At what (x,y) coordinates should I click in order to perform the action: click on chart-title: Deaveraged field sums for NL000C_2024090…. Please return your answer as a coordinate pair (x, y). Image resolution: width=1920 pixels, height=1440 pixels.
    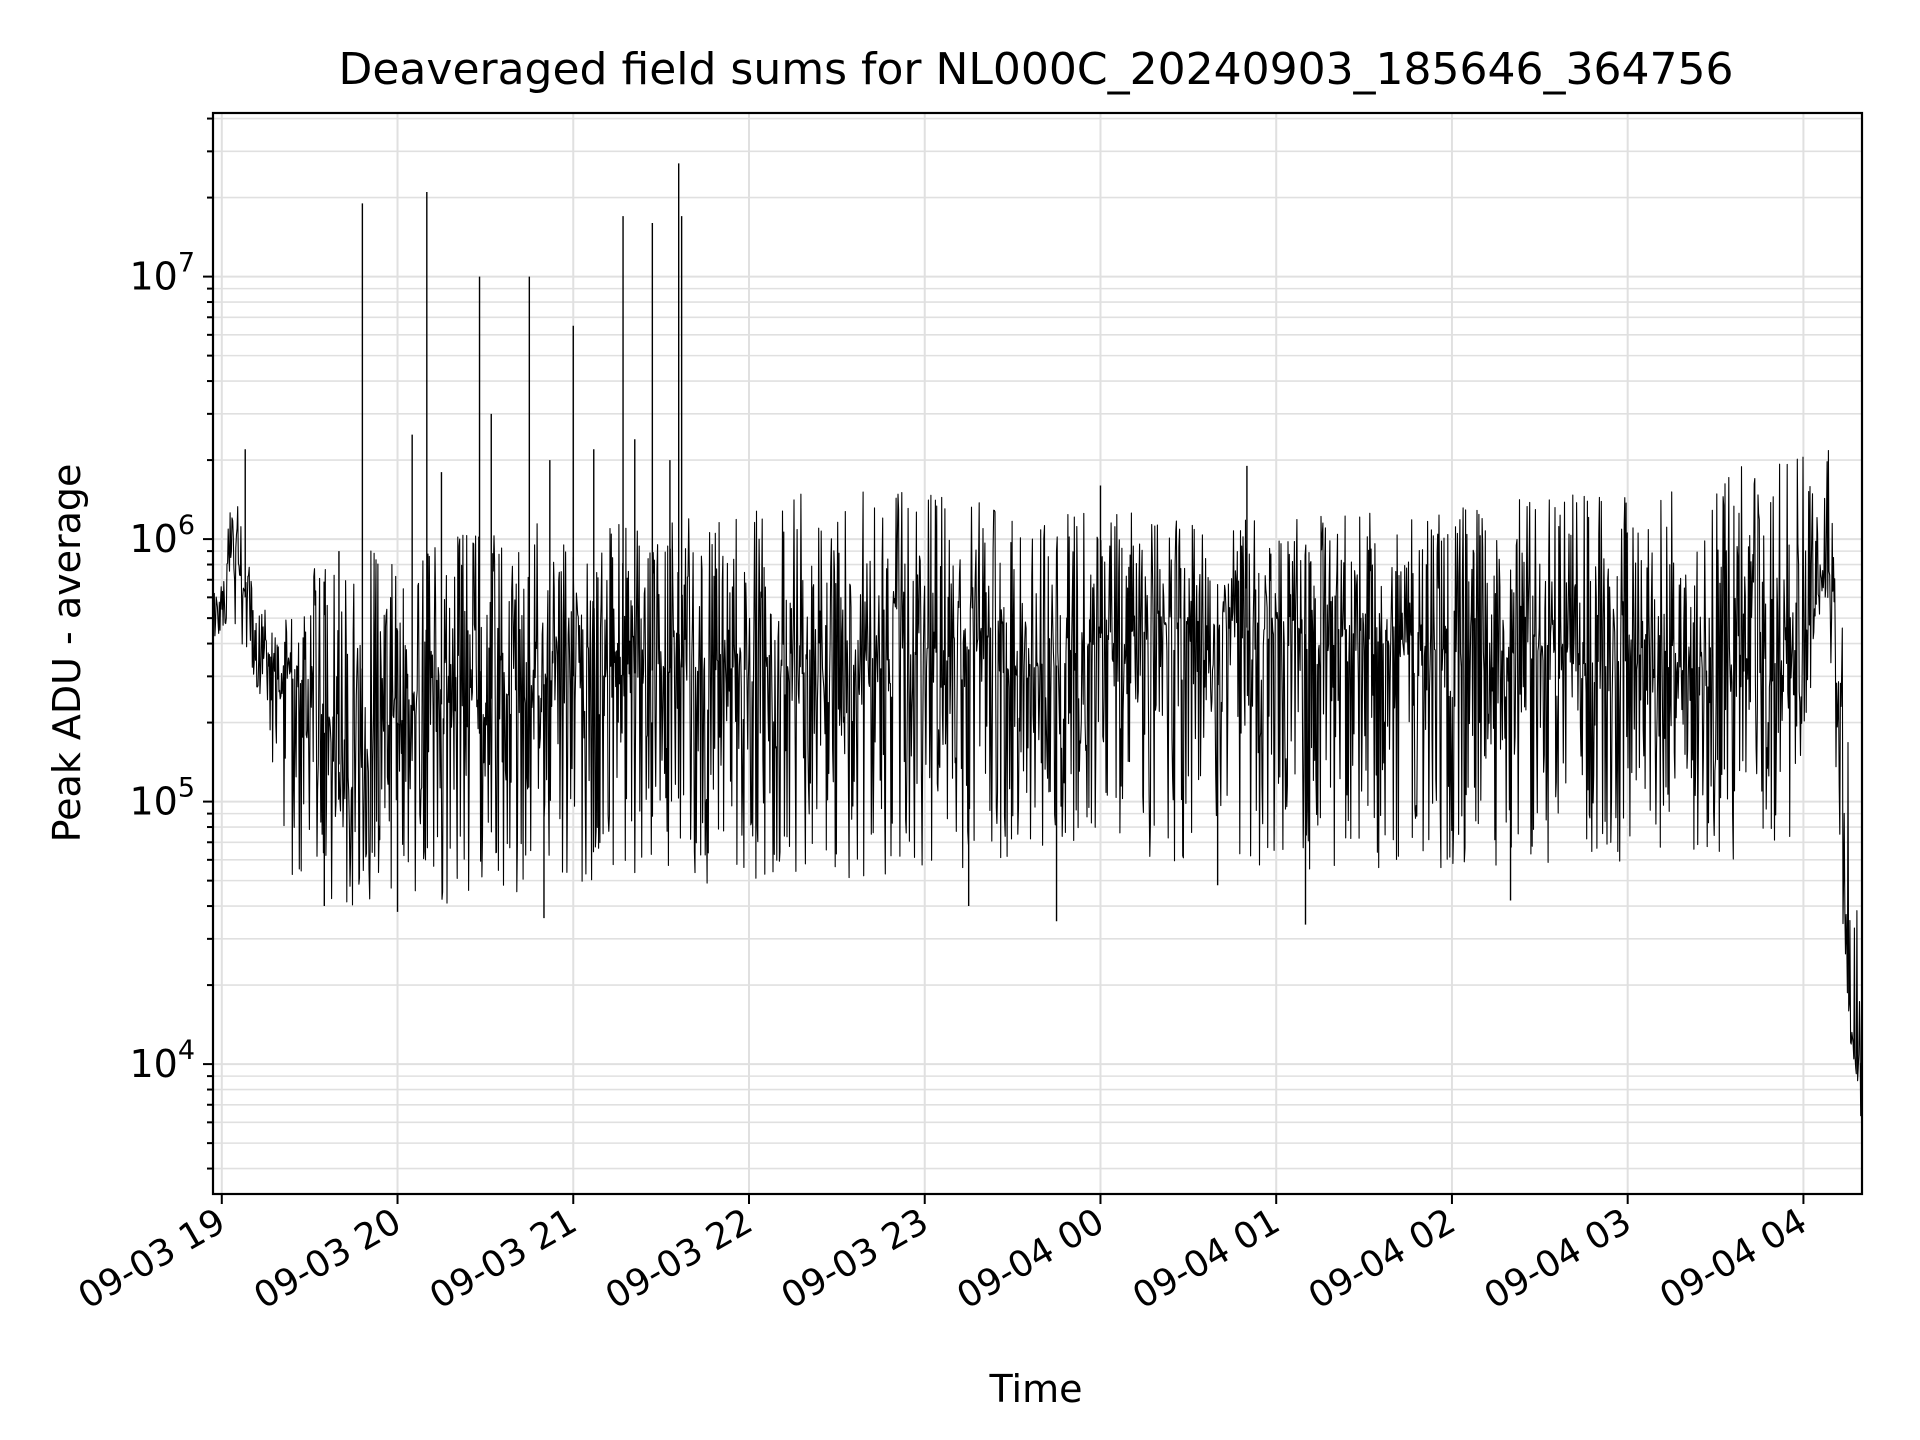
    Looking at the image, I should click on (1035, 69).